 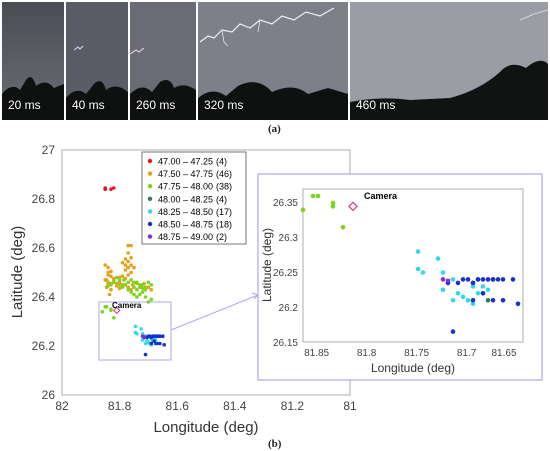 What do you see at coordinates (224, 212) in the screenshot?
I see `legend-count: (17)` at bounding box center [224, 212].